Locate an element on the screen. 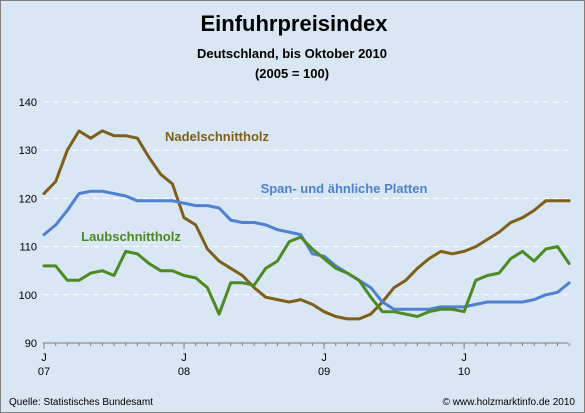 The image size is (585, 413). y-tick-label-140: 140 is located at coordinates (28, 103).